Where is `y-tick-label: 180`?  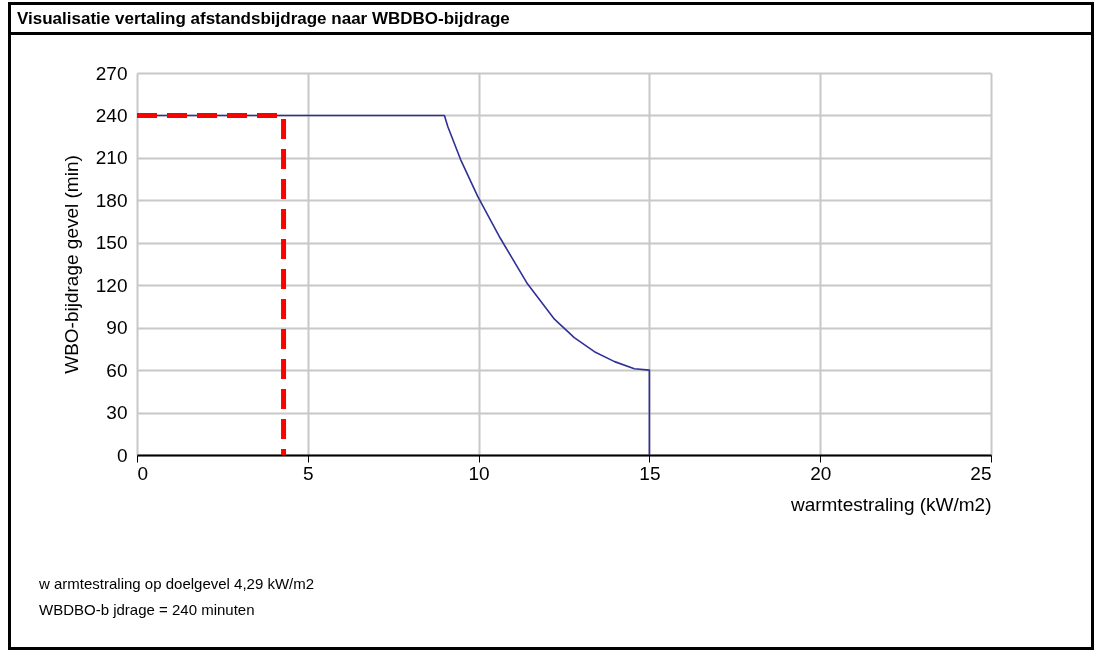
y-tick-label: 180 is located at coordinates (111, 200).